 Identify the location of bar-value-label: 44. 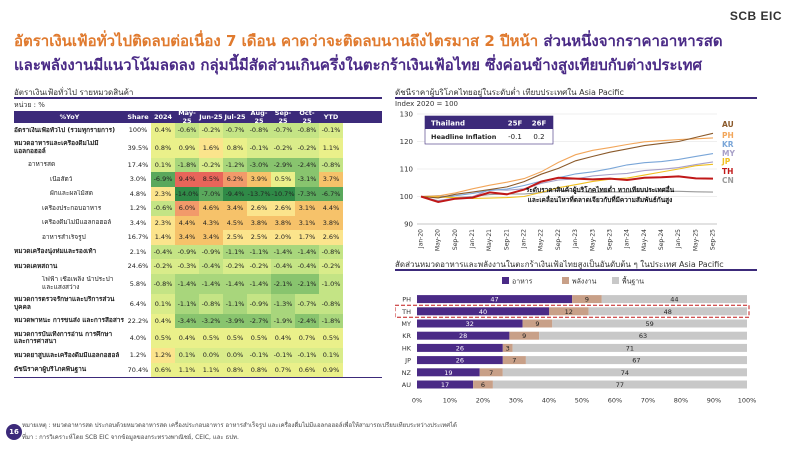
(674, 300).